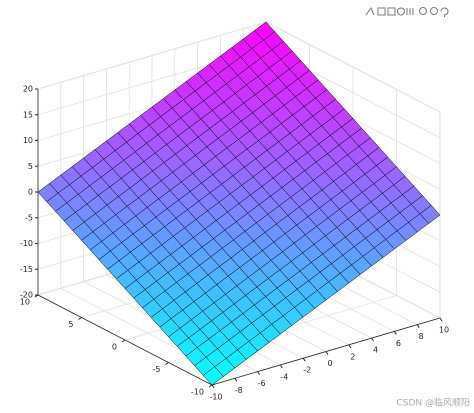 The height and width of the screenshot is (413, 474). I want to click on y-tick-label: -10, so click(197, 392).